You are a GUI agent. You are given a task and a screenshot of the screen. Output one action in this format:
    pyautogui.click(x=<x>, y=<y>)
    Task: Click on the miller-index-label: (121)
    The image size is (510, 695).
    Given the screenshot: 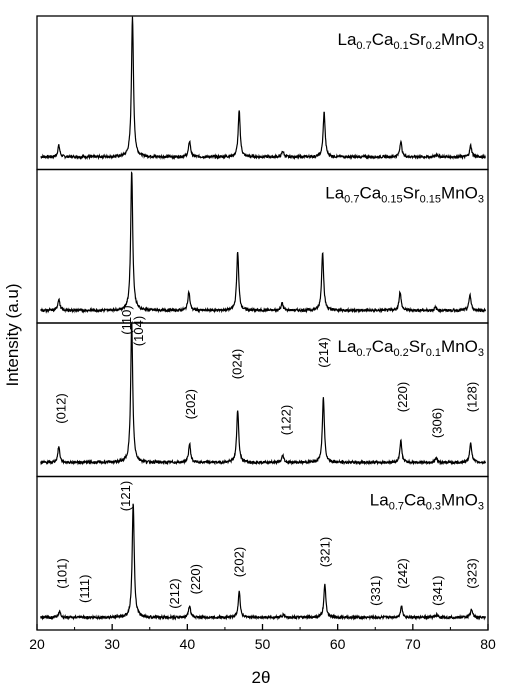 What is the action you would take?
    pyautogui.click(x=125, y=496)
    